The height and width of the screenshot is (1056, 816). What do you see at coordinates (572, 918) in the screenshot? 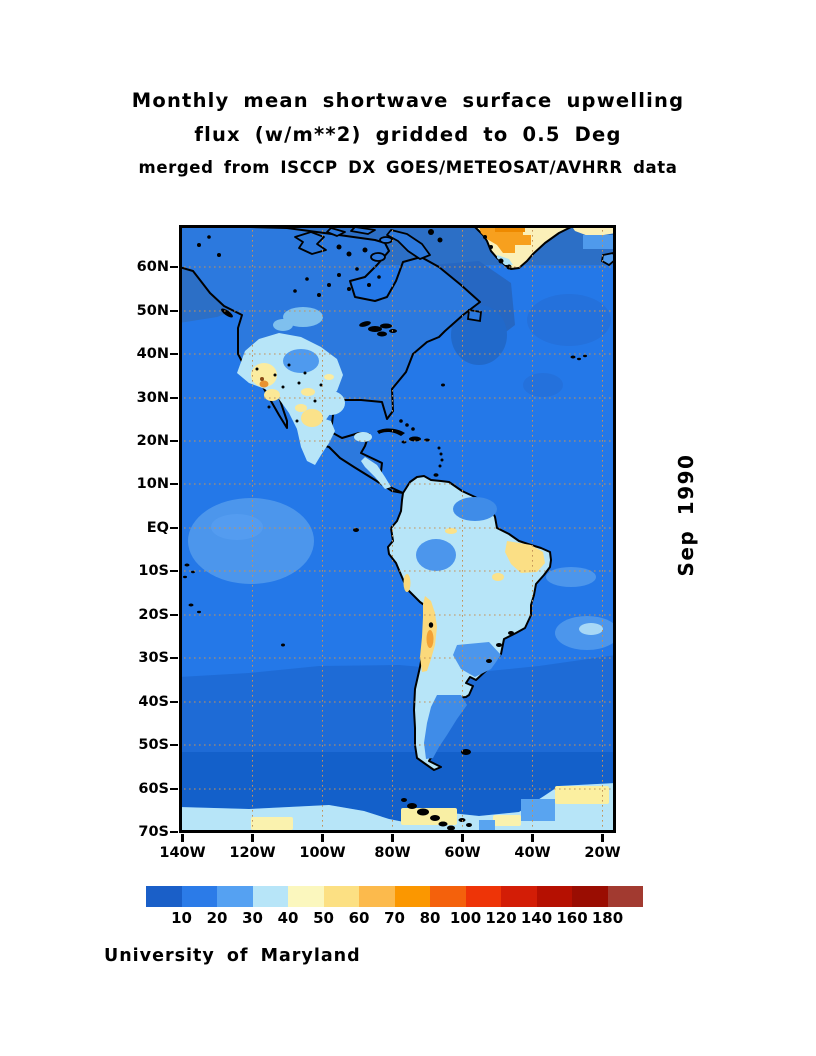
I see `colorbar-value-label: 160` at bounding box center [572, 918].